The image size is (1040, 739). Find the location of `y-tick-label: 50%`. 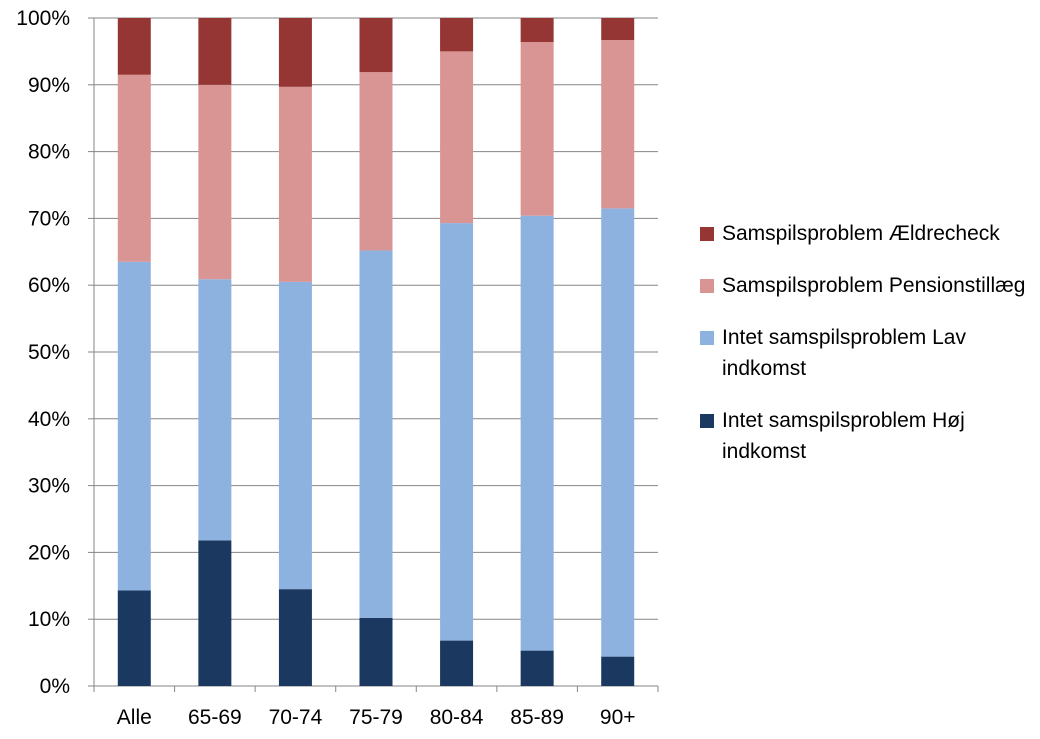

y-tick-label: 50% is located at coordinates (49, 352).